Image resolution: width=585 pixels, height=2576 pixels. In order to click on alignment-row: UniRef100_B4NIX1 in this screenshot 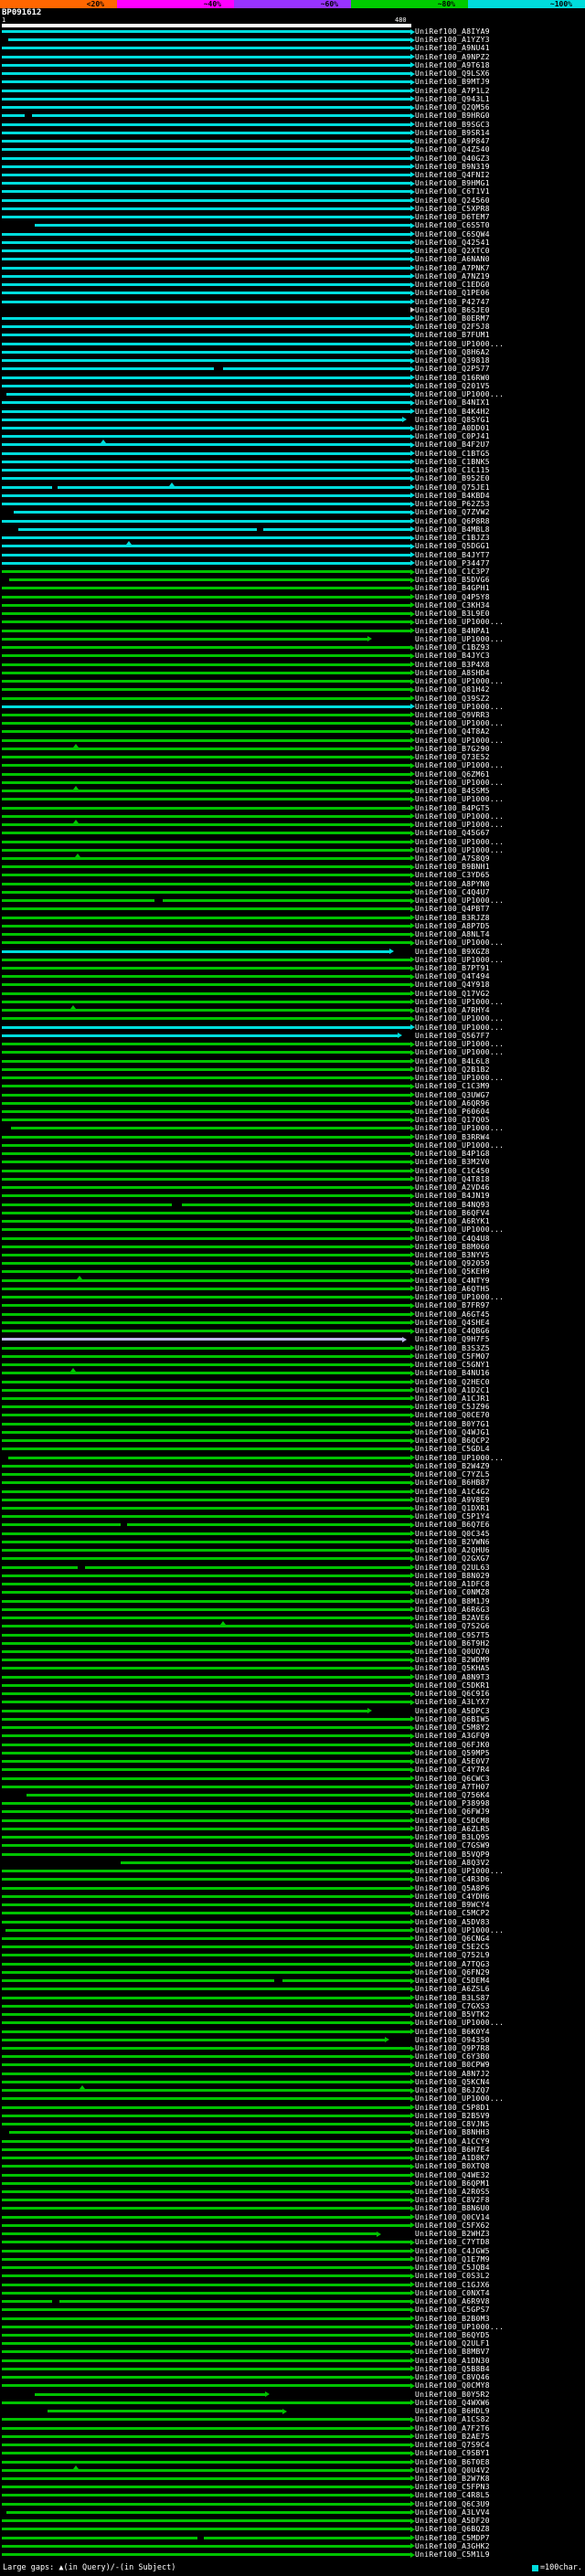, I will do `click(293, 402)`.